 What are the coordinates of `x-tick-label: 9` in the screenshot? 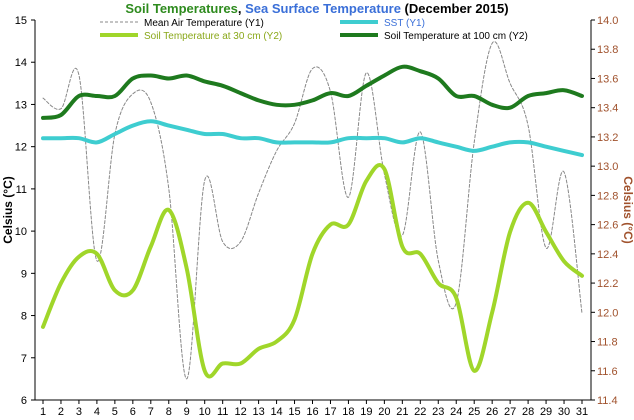 It's located at (187, 412).